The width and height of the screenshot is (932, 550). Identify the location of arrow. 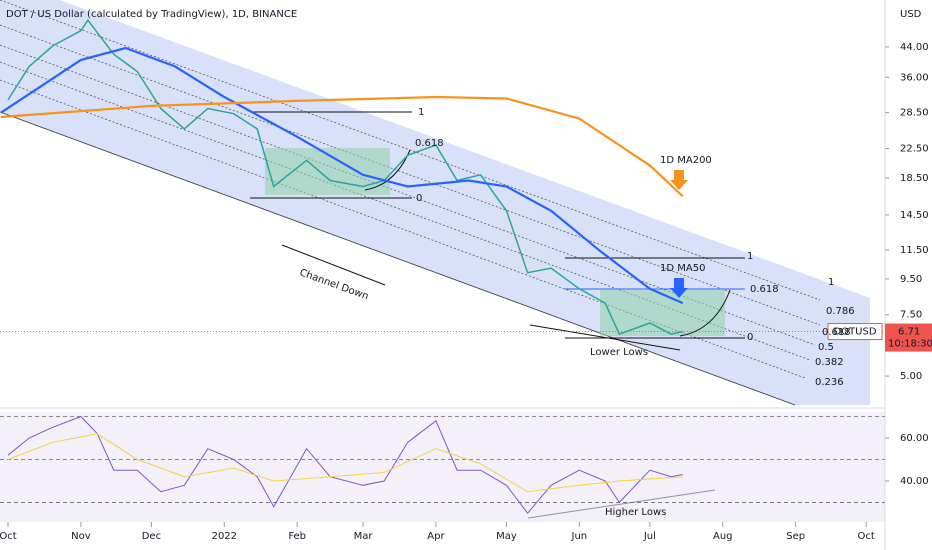
(705, 313).